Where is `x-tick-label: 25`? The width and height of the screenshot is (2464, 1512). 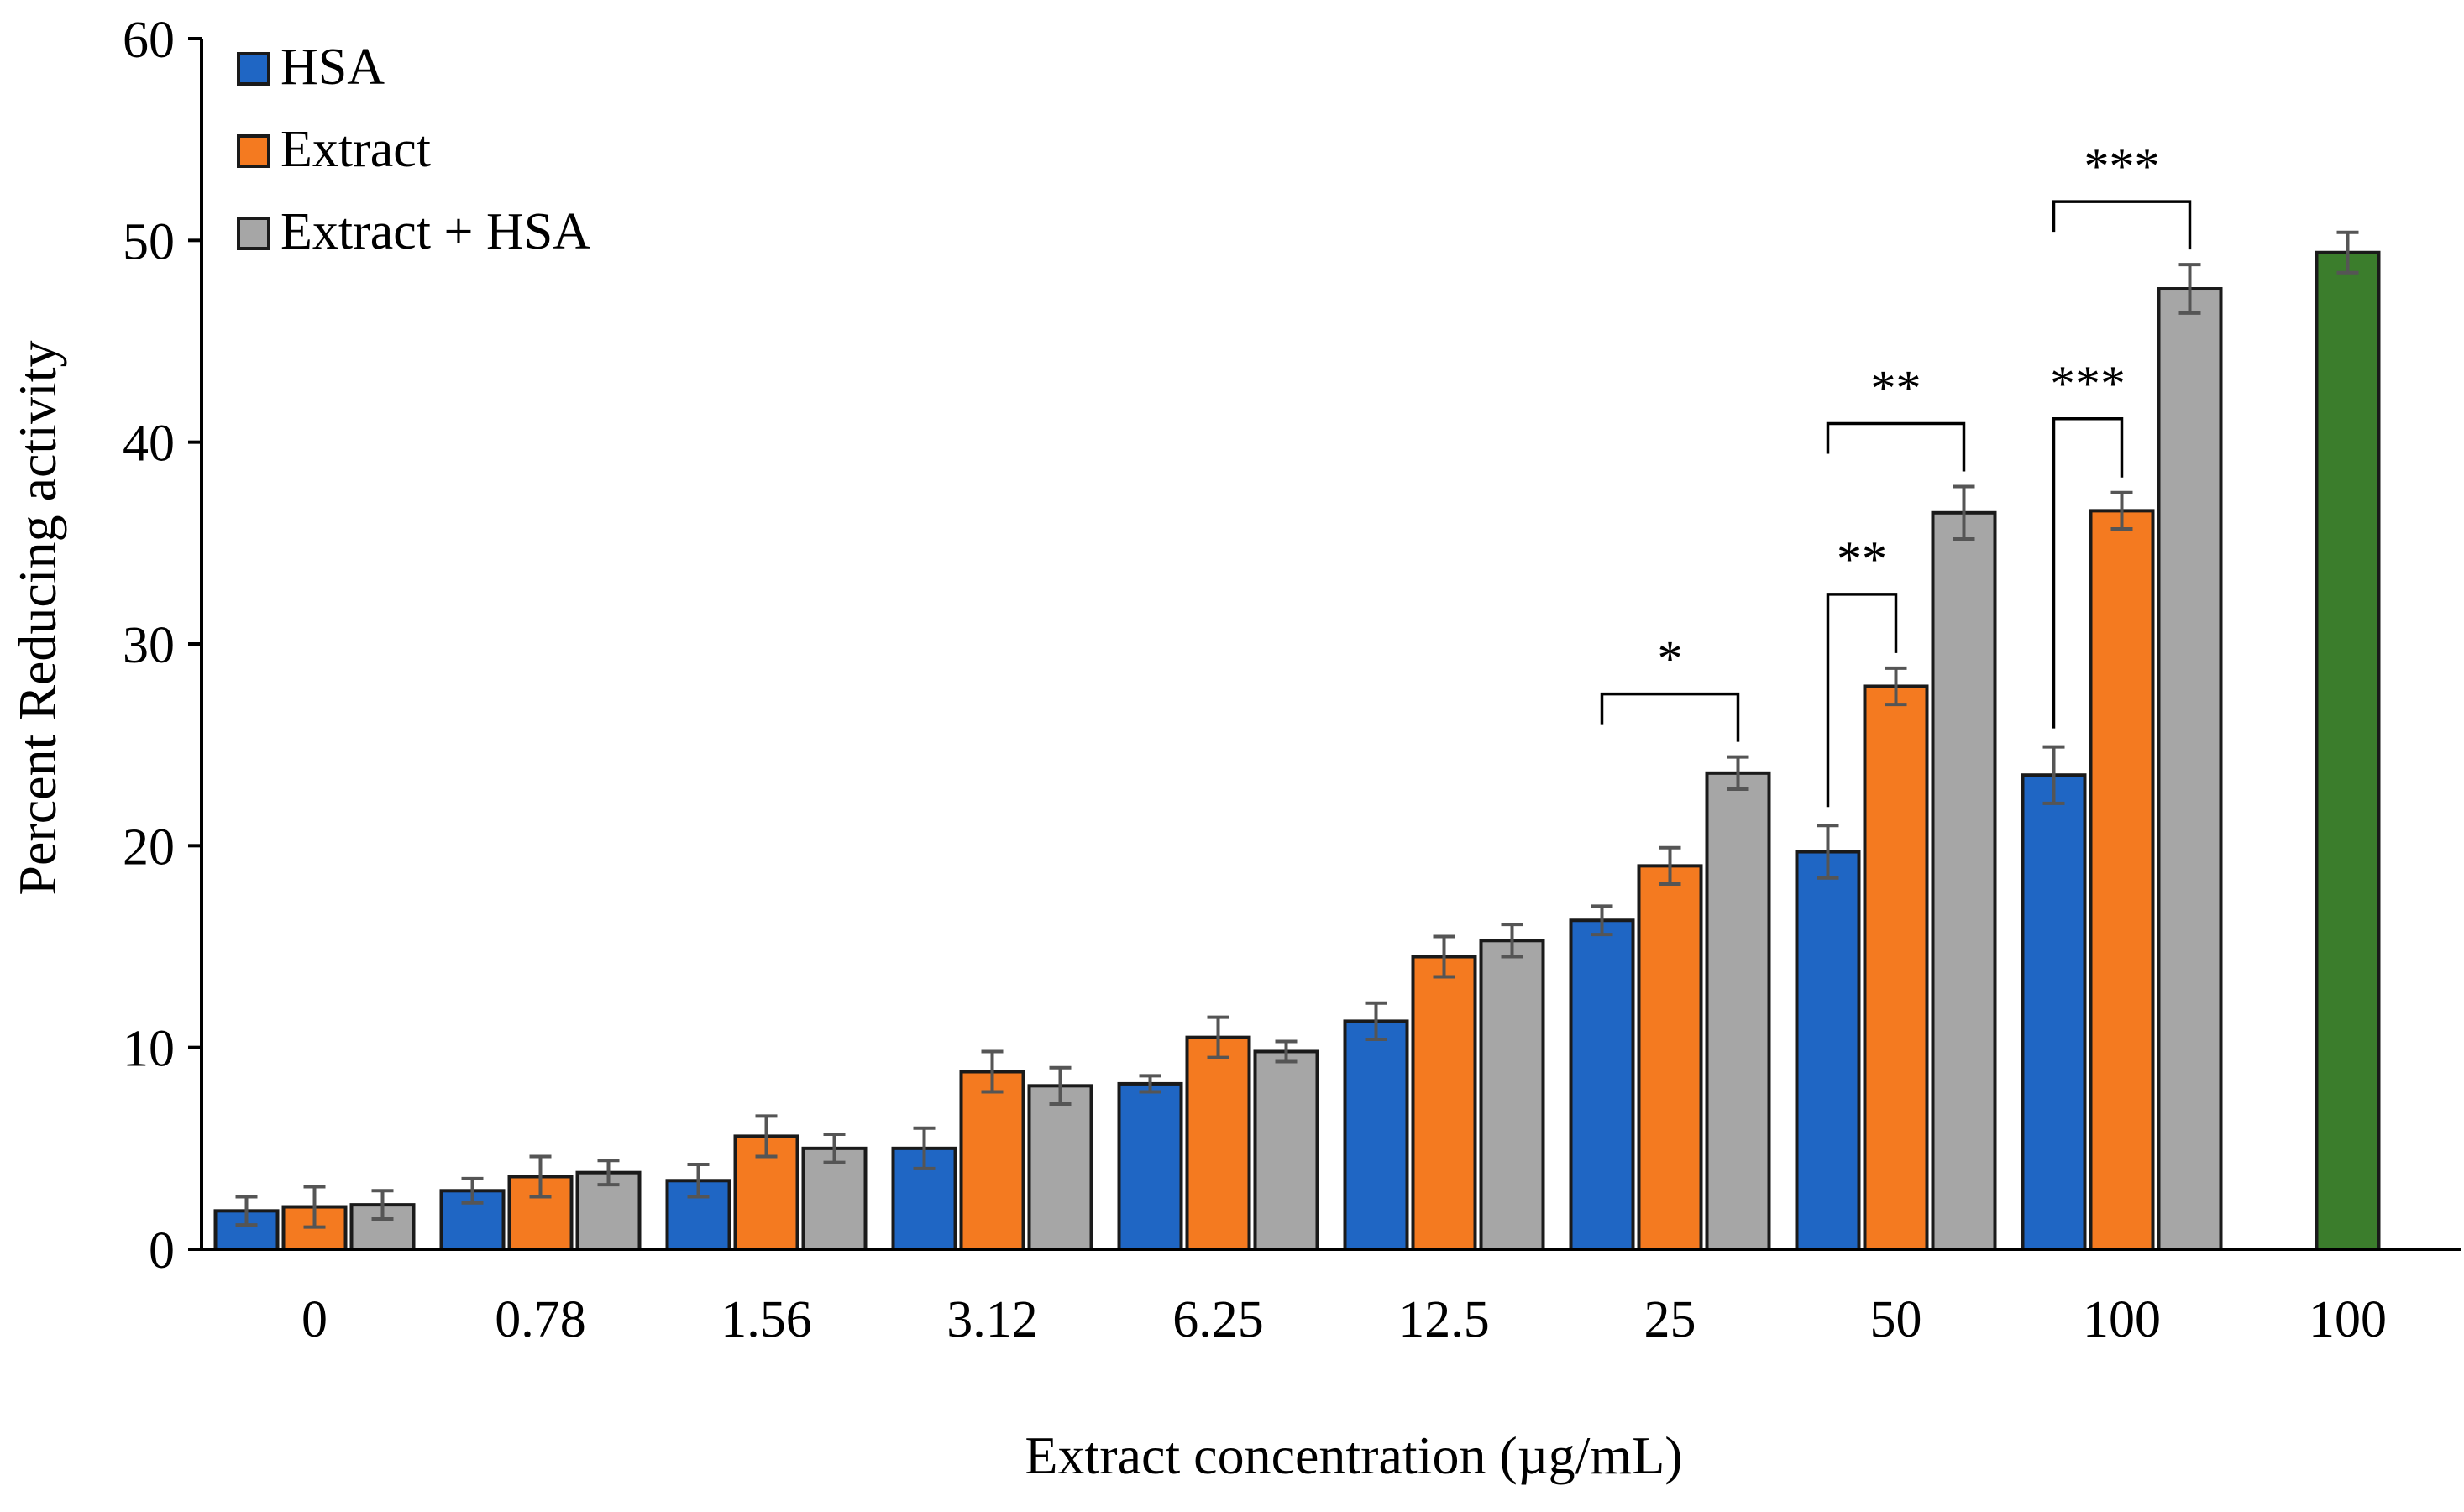 x-tick-label: 25 is located at coordinates (1670, 1319).